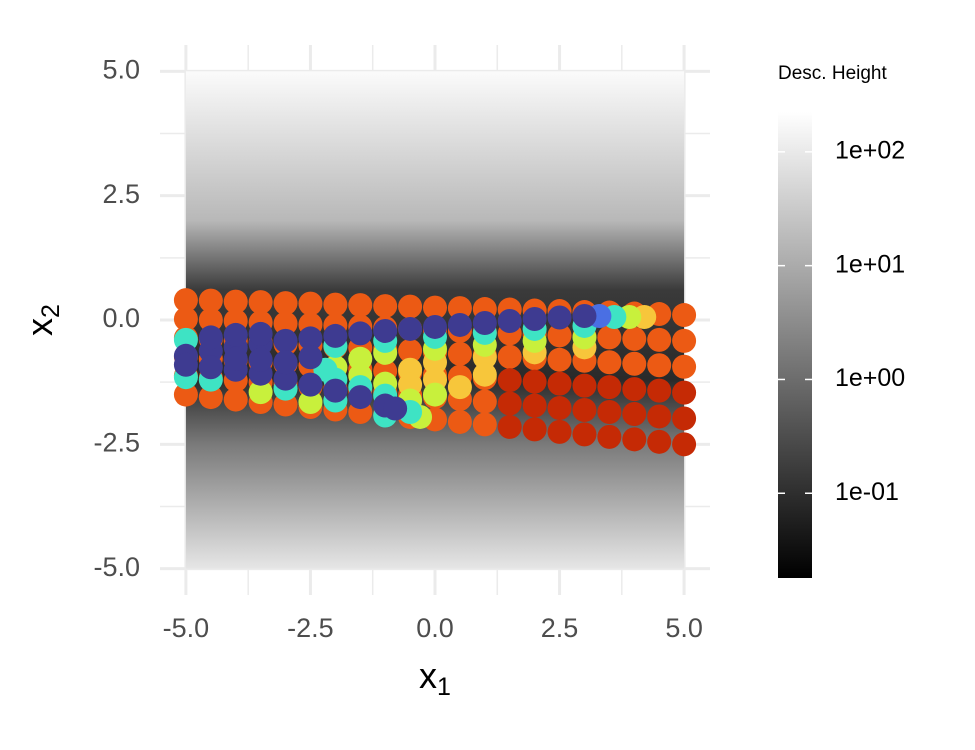 The height and width of the screenshot is (750, 975). Describe the element at coordinates (428, 675) in the screenshot. I see `x-title-main: x` at that location.